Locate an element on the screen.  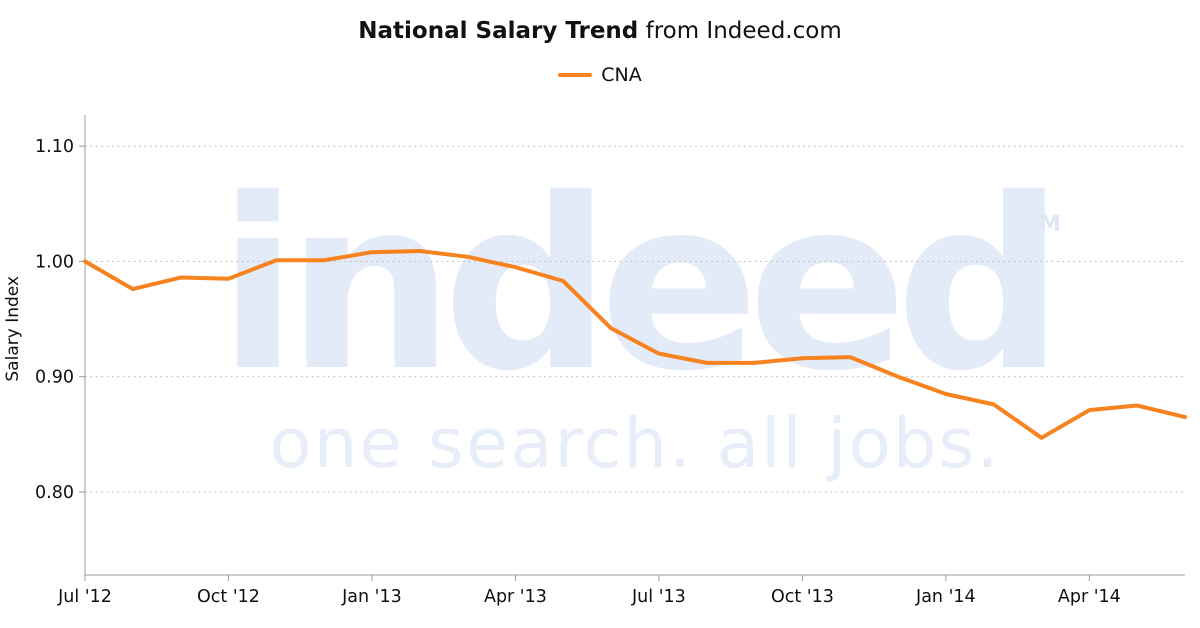
x-tick-label: Apr '13 is located at coordinates (515, 597).